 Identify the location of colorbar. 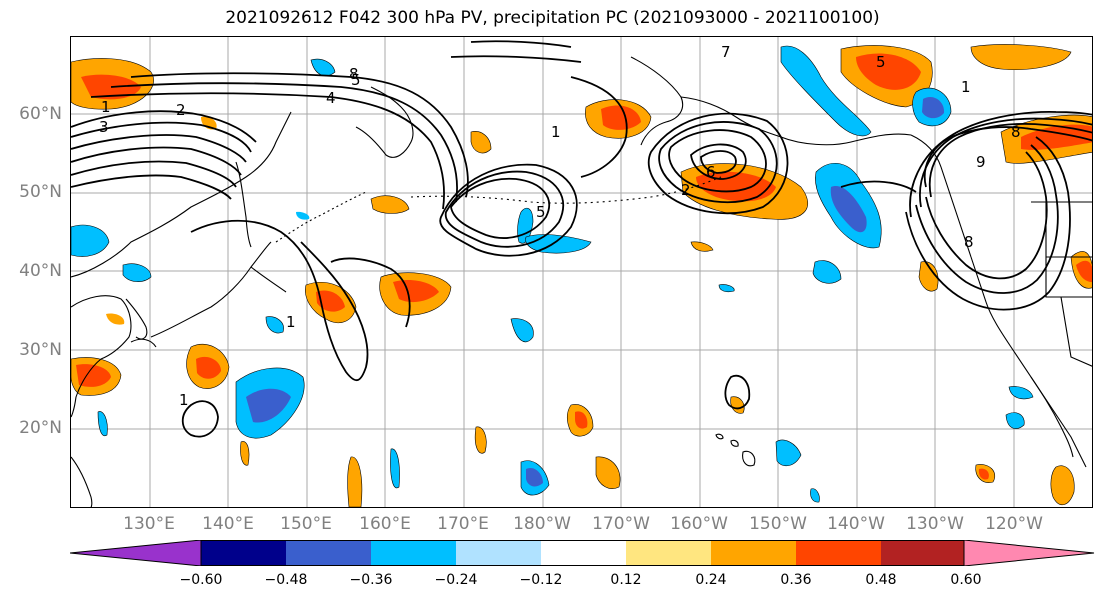
(582, 554).